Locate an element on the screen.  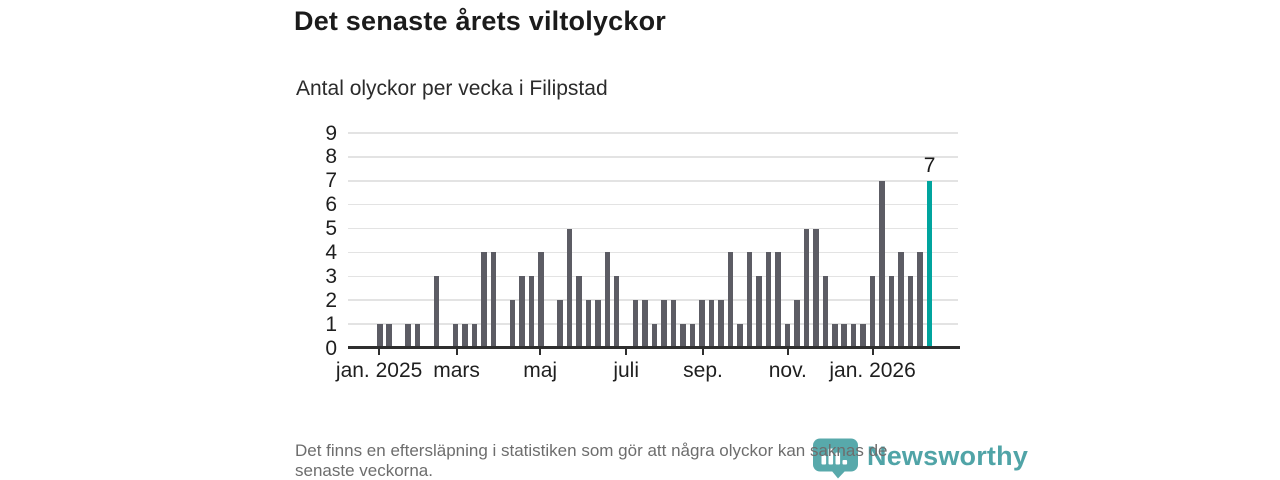
y-axis-tick-label: 9 is located at coordinates (331, 133).